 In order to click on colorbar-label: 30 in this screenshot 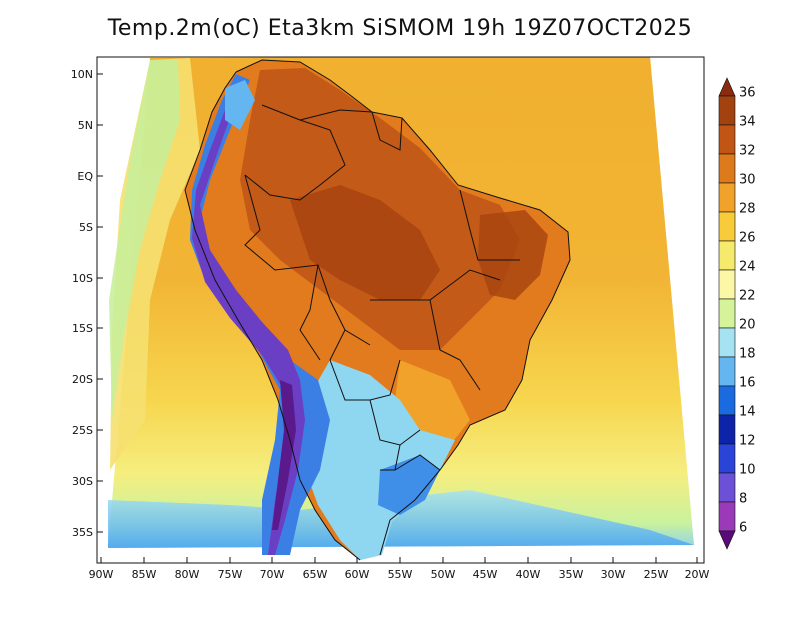, I will do `click(747, 180)`.